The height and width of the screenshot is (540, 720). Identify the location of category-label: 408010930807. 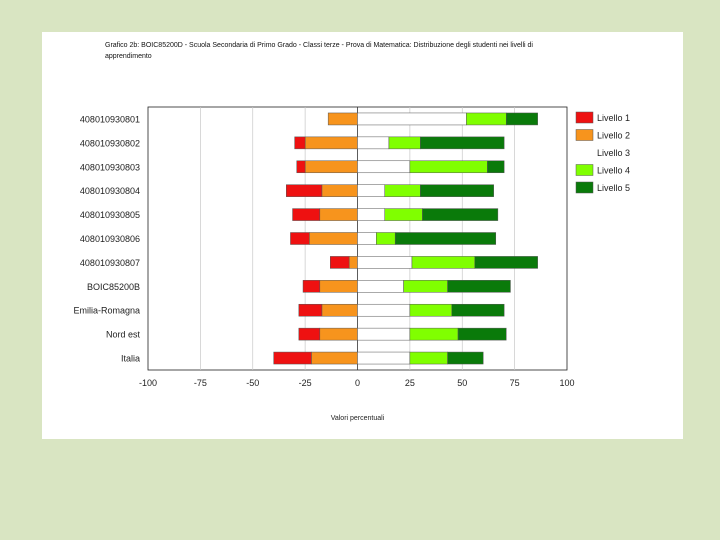
(110, 263).